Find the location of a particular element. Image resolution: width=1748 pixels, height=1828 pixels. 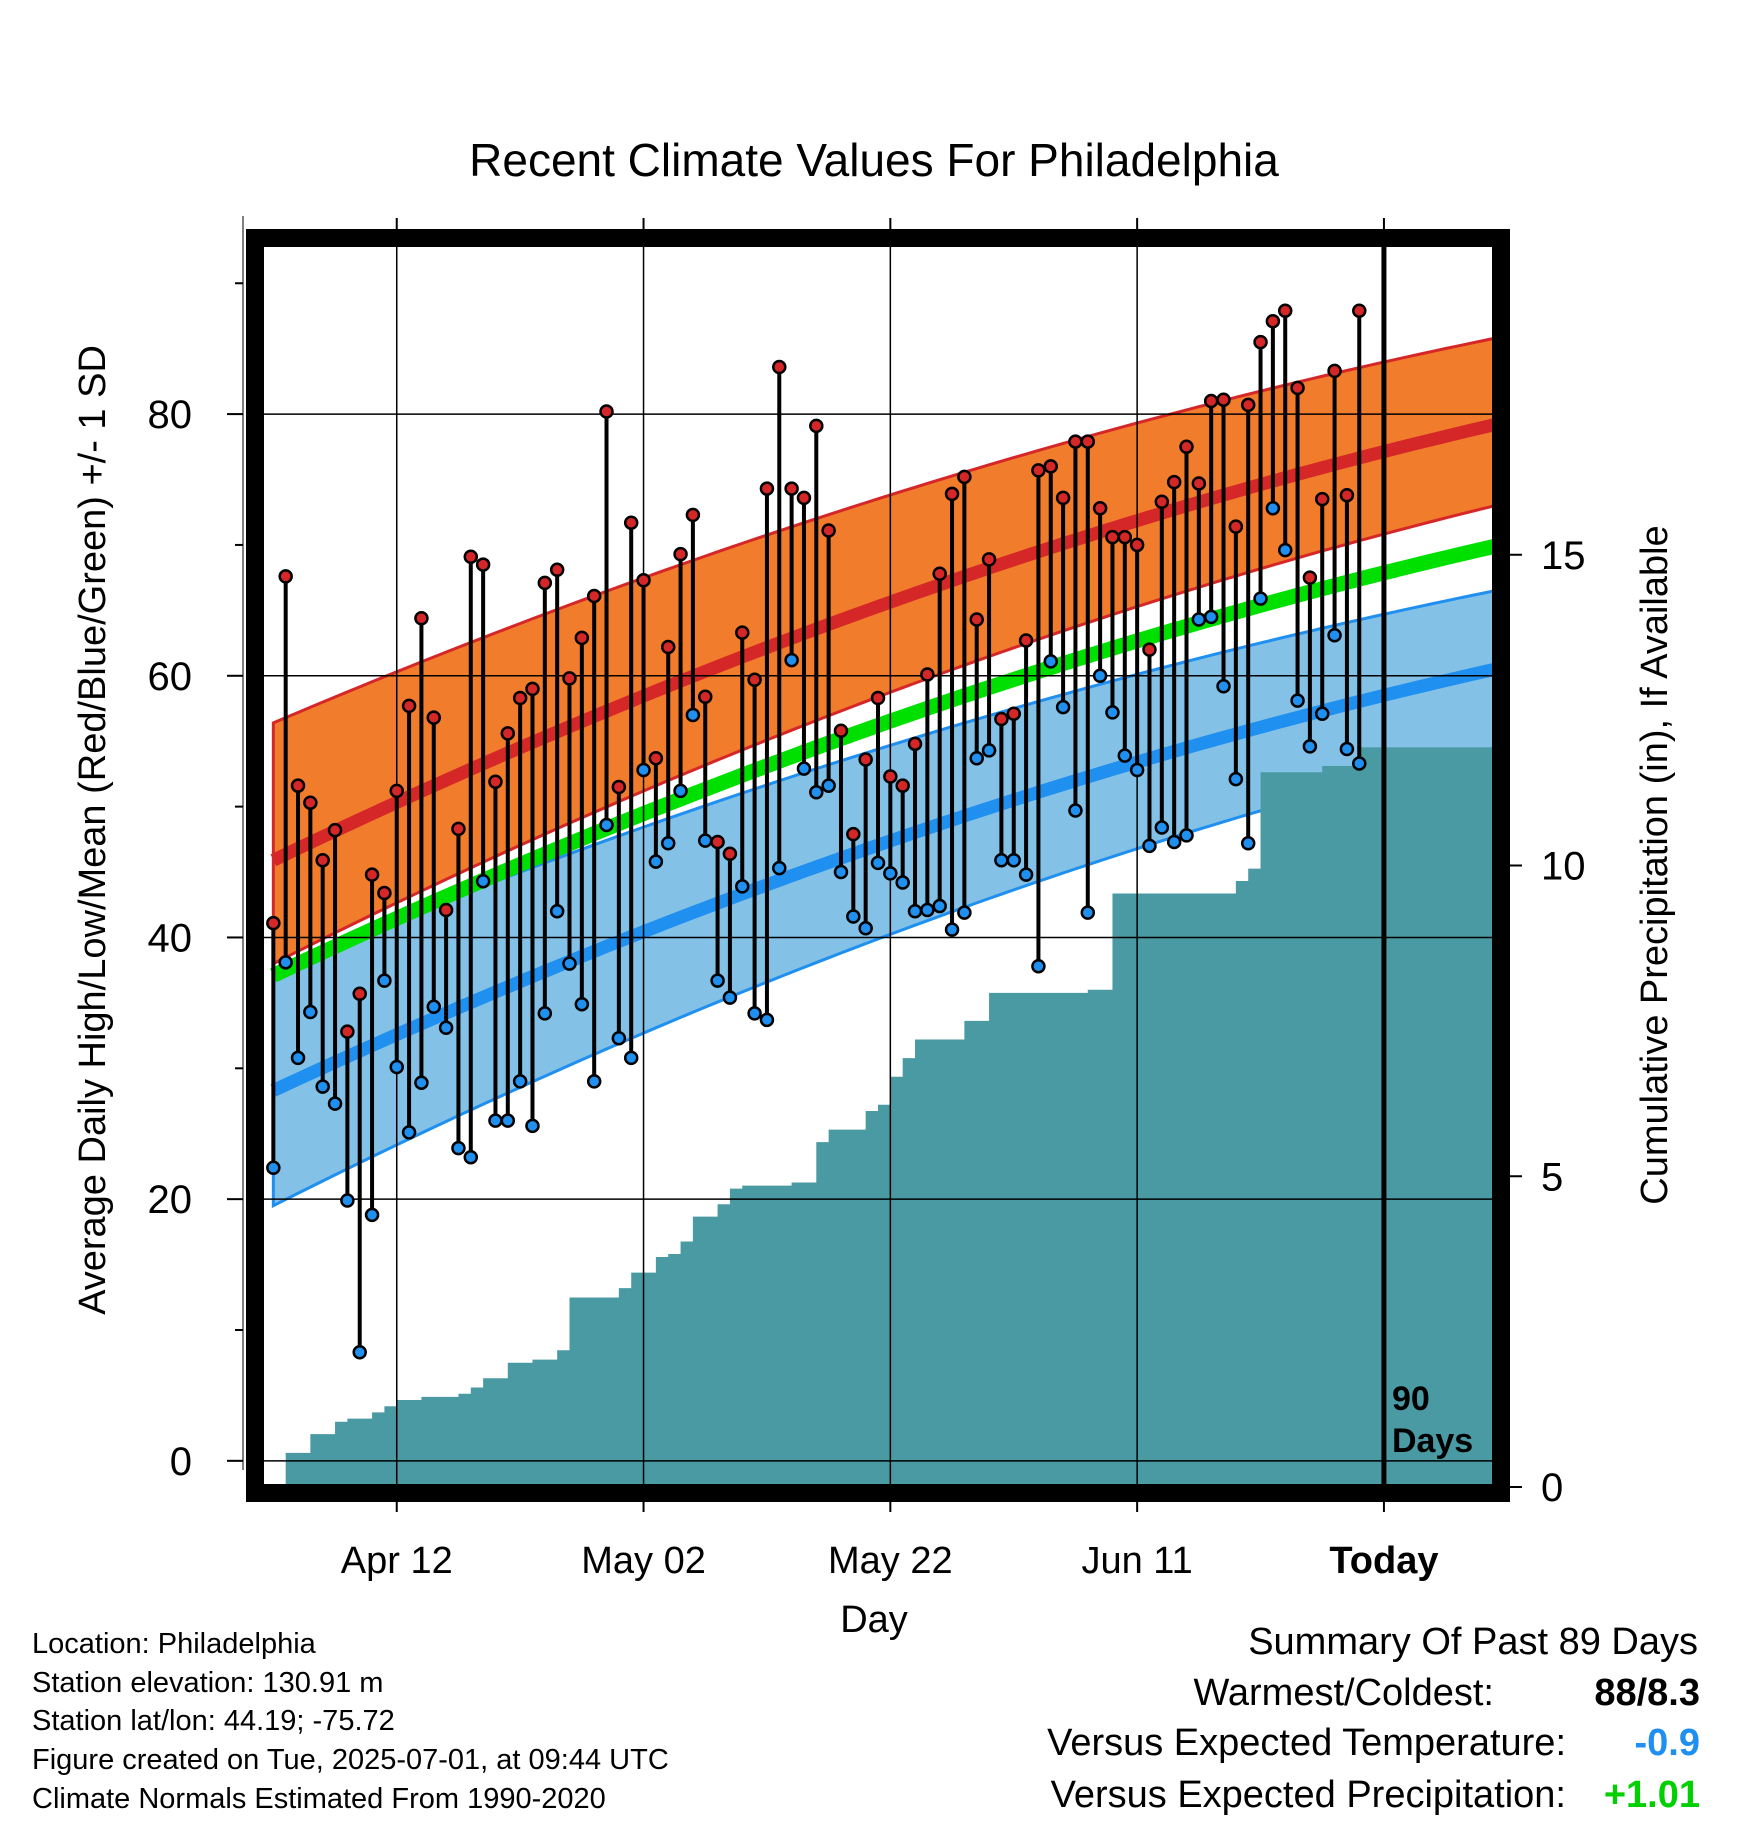

x-tick-label: Jun 11 is located at coordinates (1136, 1561).